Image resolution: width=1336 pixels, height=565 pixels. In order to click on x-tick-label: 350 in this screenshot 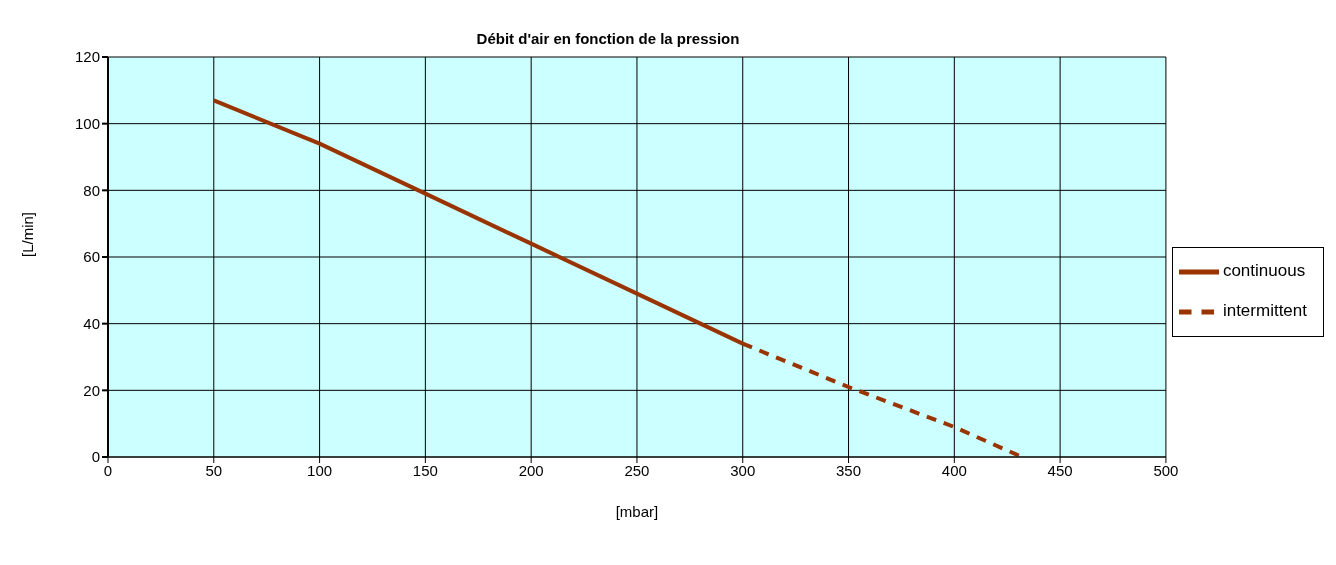, I will do `click(849, 470)`.